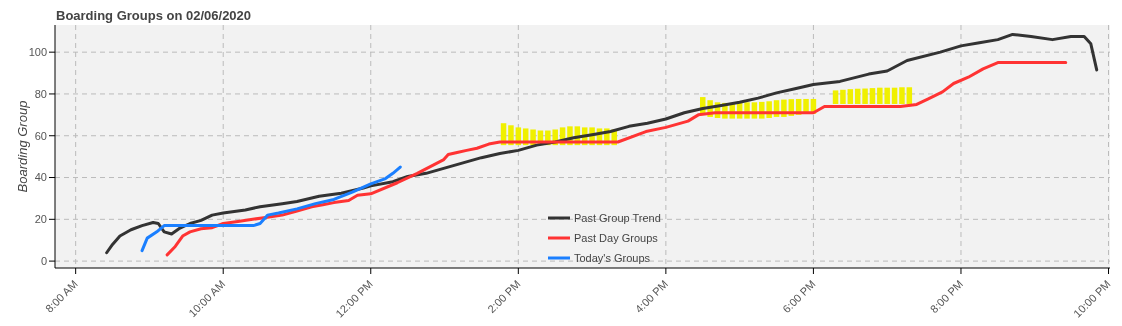  What do you see at coordinates (651, 296) in the screenshot?
I see `x-tick-label: 4:00 PM` at bounding box center [651, 296].